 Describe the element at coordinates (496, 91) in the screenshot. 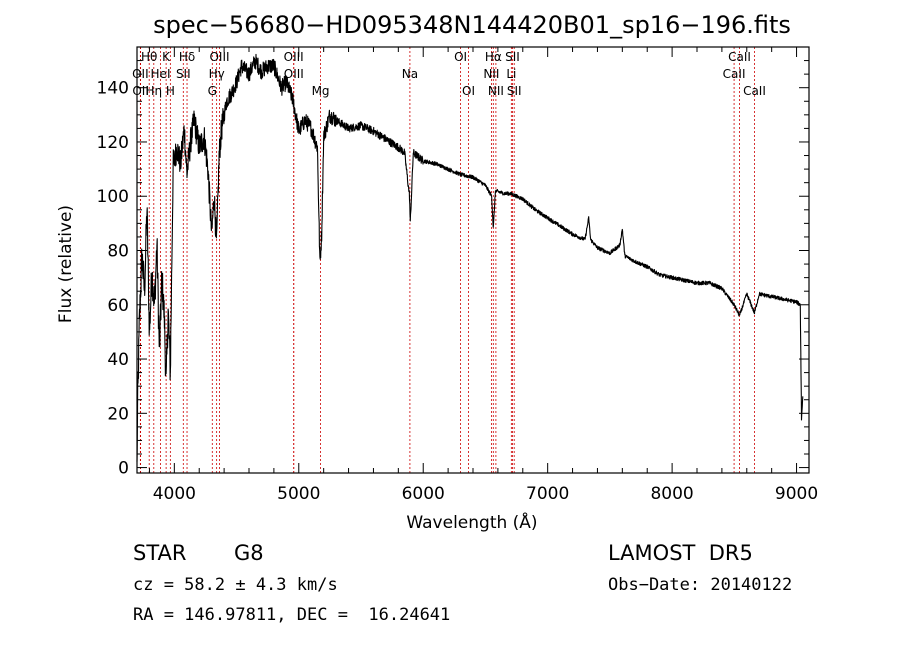

I see `line-label-20: NII` at that location.